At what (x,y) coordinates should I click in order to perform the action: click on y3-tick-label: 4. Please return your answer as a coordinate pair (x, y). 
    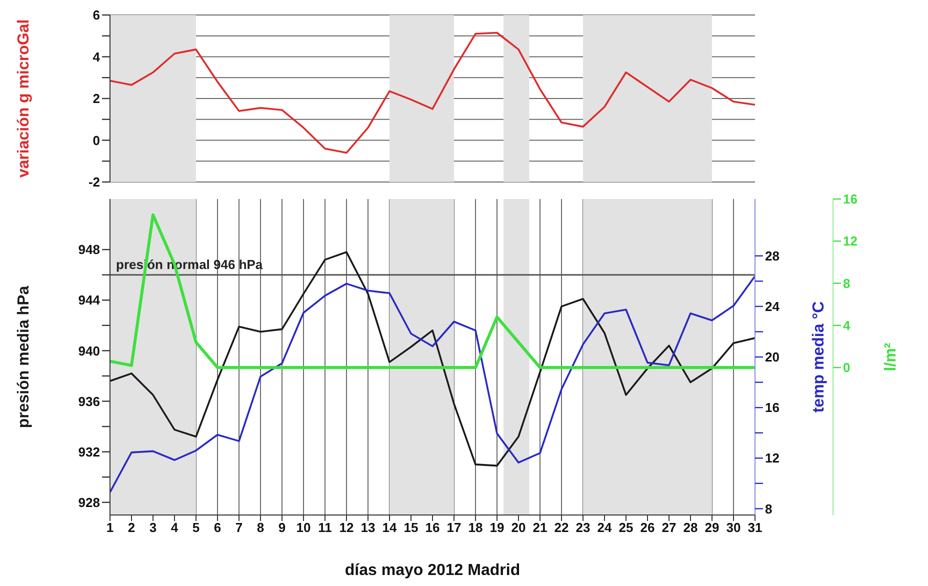
    Looking at the image, I should click on (847, 326).